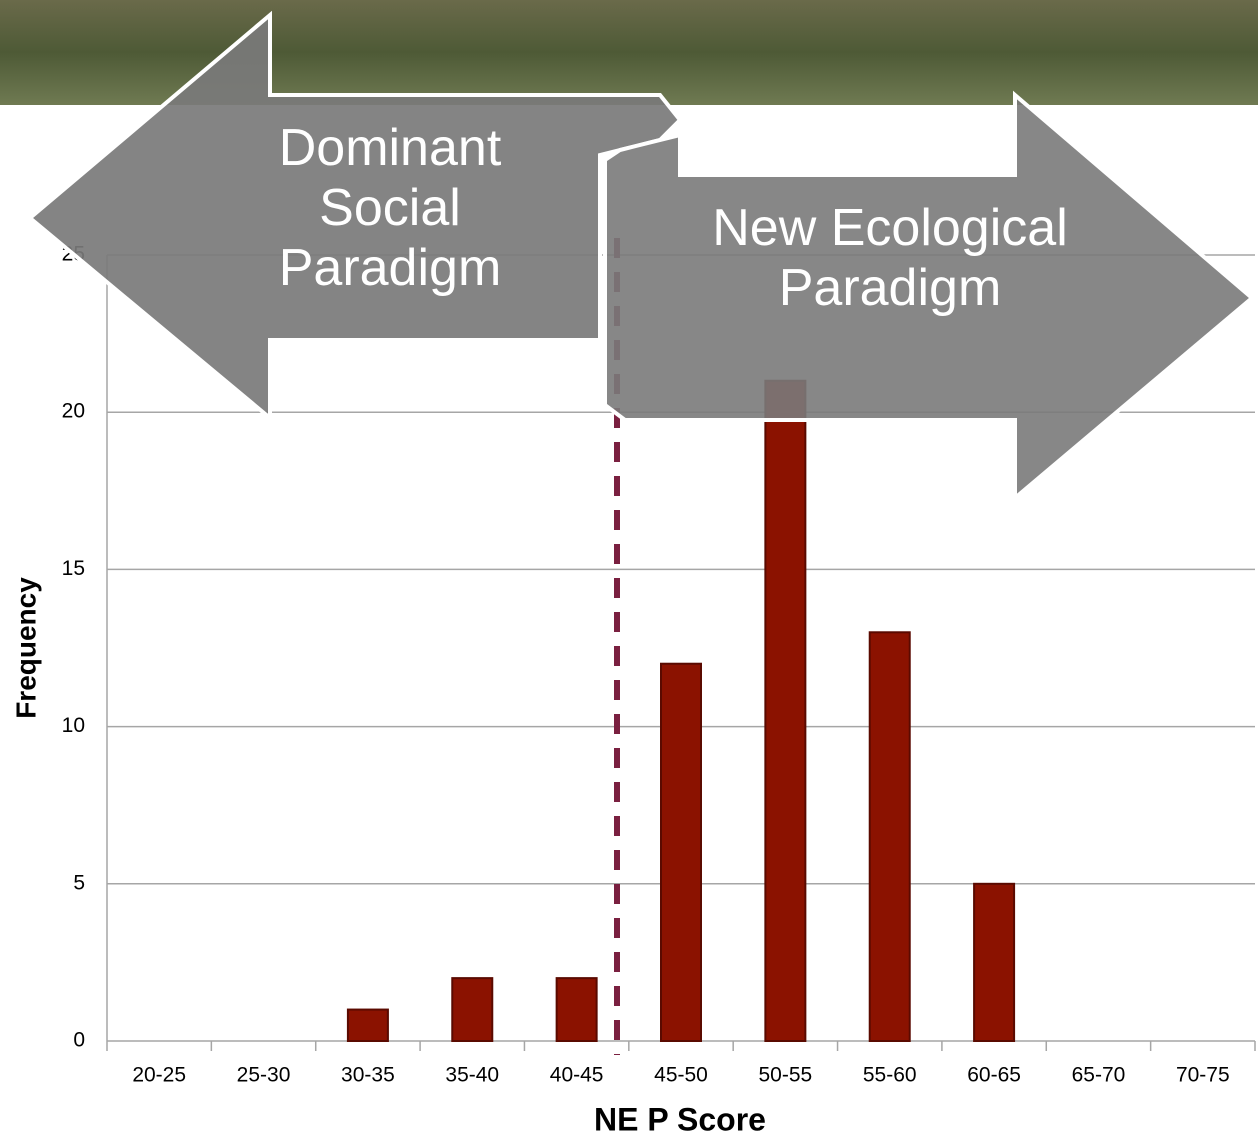 Image resolution: width=1258 pixels, height=1146 pixels. What do you see at coordinates (390, 208) in the screenshot?
I see `annotation: Dominant Social Paradigm` at bounding box center [390, 208].